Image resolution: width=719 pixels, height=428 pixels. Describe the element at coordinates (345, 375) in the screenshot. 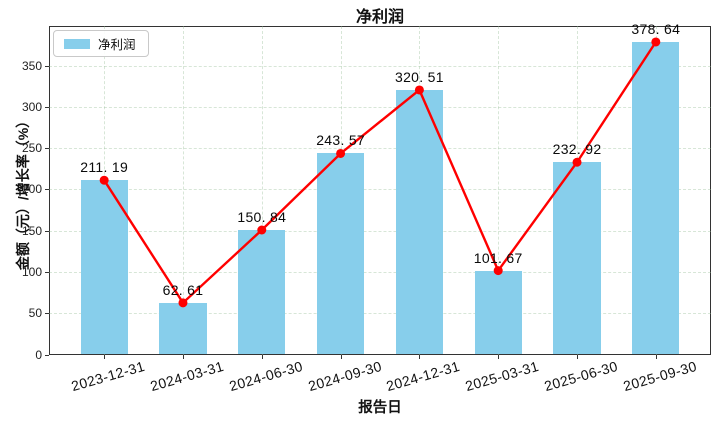

I see `x-tick-label: 2024-09-30` at that location.